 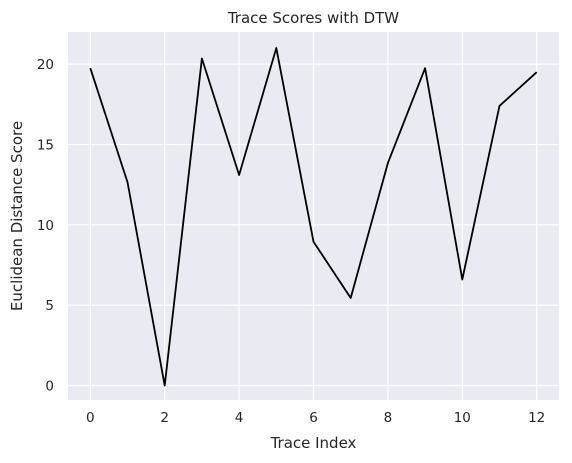 I want to click on x-tick-label: 12, so click(x=536, y=418).